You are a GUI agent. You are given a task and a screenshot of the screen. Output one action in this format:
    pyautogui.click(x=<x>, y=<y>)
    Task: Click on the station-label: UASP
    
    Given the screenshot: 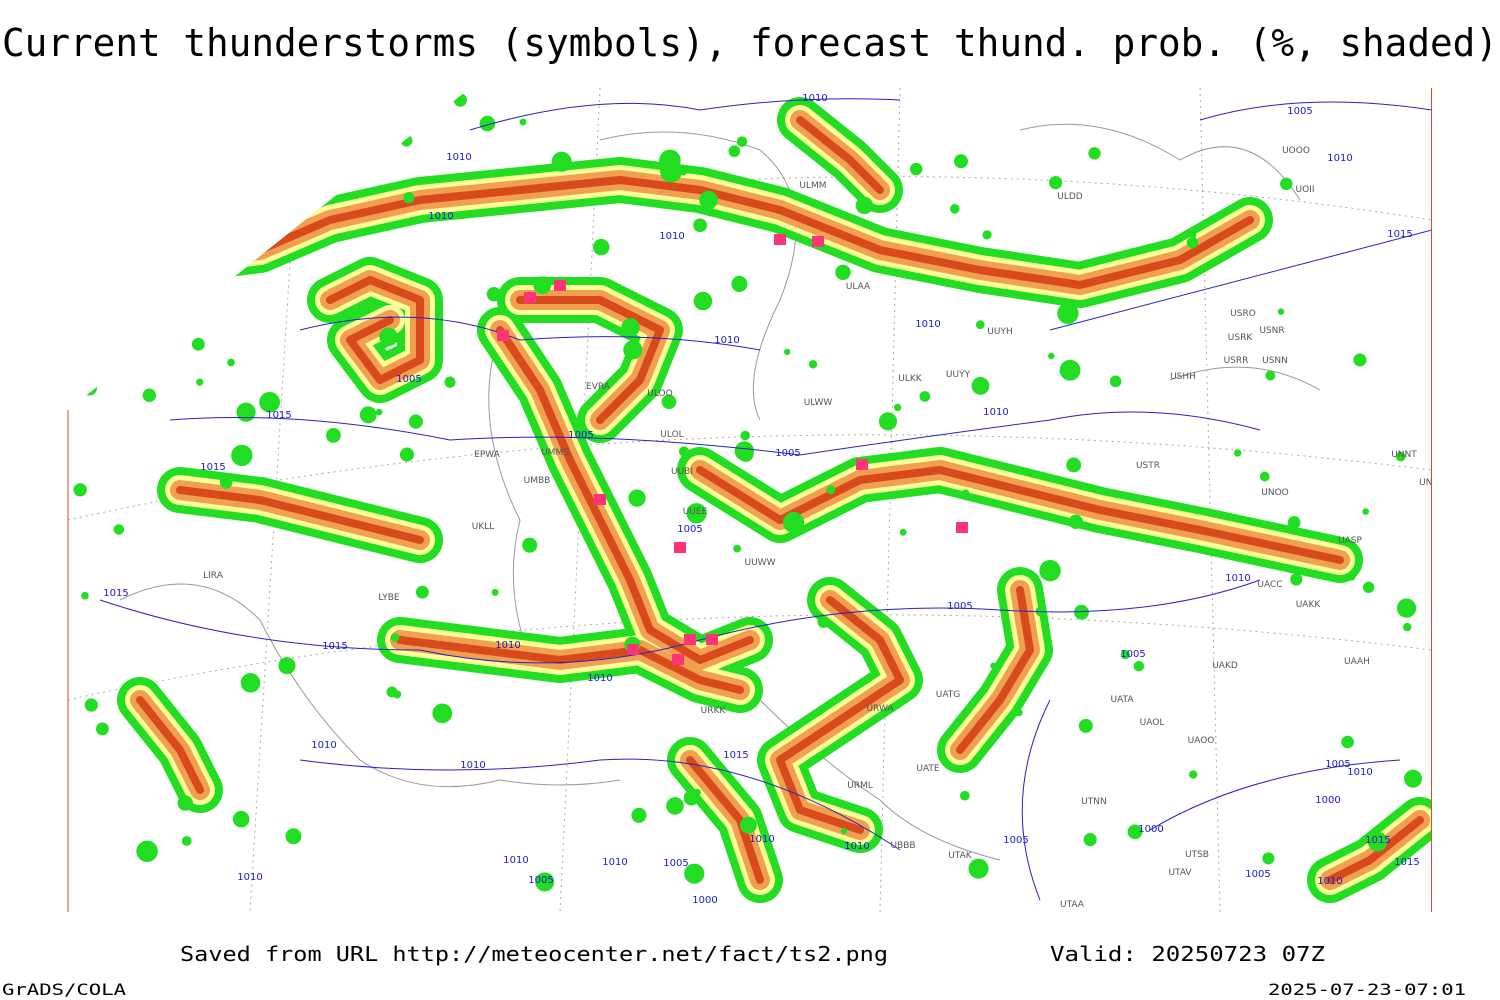 What is the action you would take?
    pyautogui.click(x=1350, y=541)
    